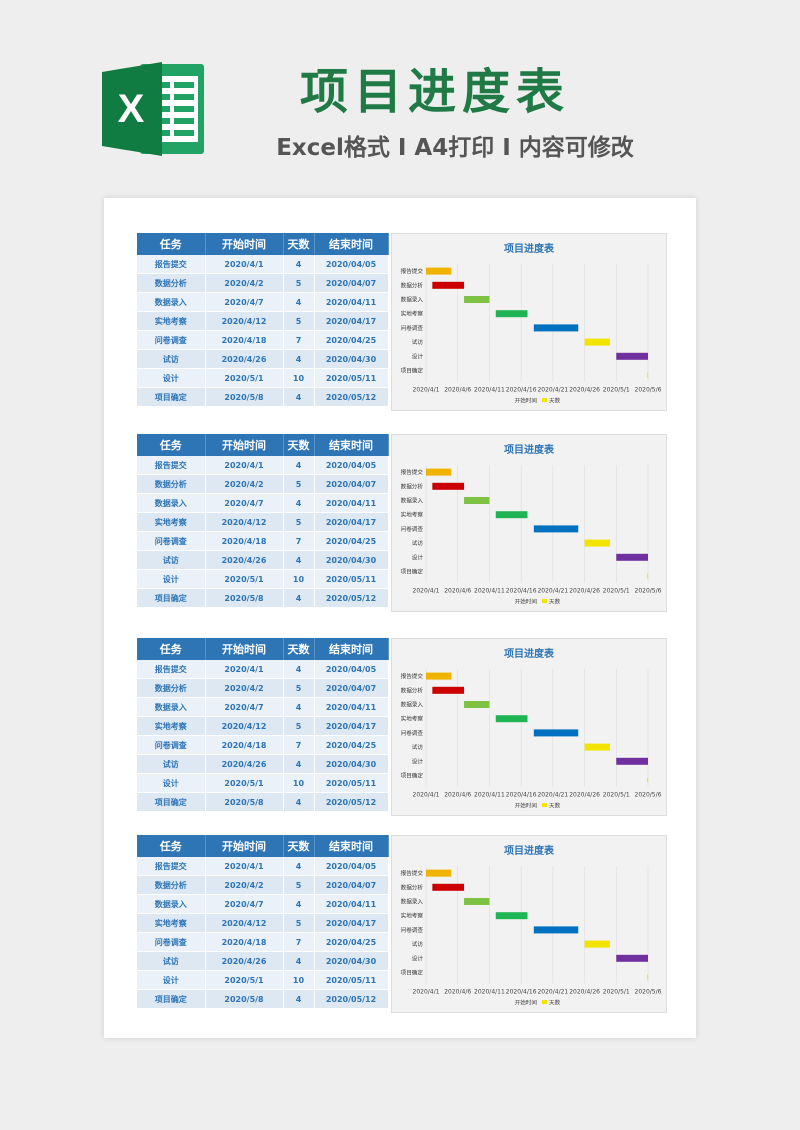 The height and width of the screenshot is (1130, 800). Describe the element at coordinates (351, 745) in the screenshot. I see `table-cell: 2020/04/25` at that location.